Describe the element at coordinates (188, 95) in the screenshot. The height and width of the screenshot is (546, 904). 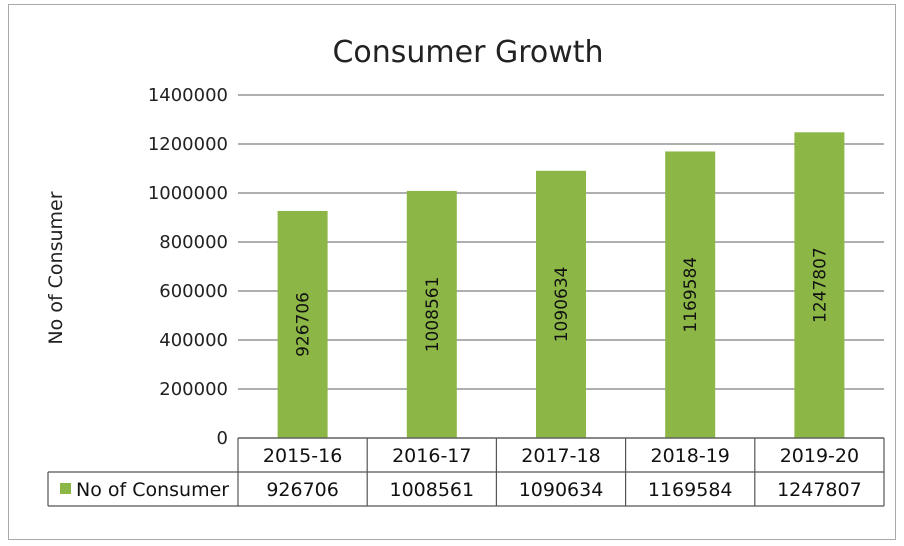
I see `y-tick-label: 1400000` at that location.